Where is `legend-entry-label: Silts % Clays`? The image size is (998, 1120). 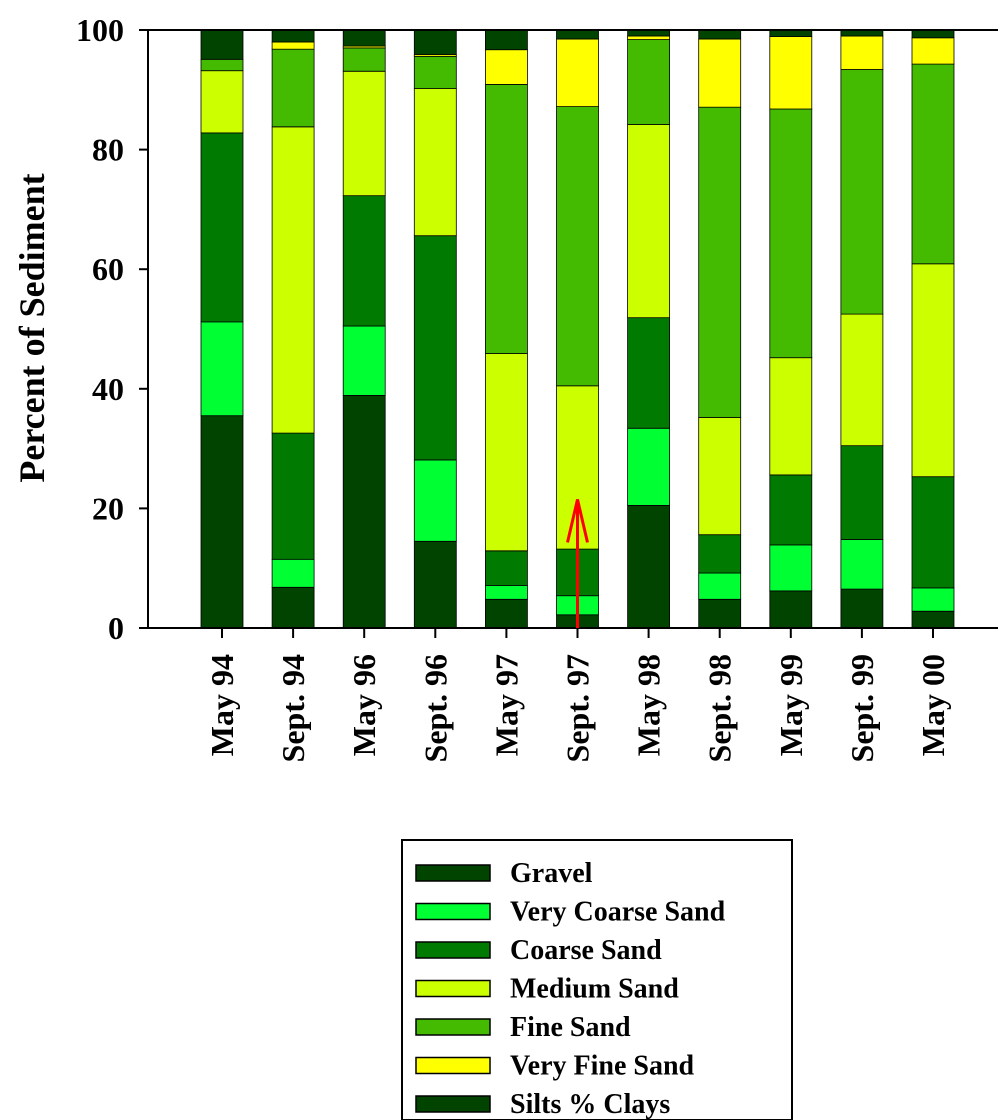 legend-entry-label: Silts % Clays is located at coordinates (590, 1104).